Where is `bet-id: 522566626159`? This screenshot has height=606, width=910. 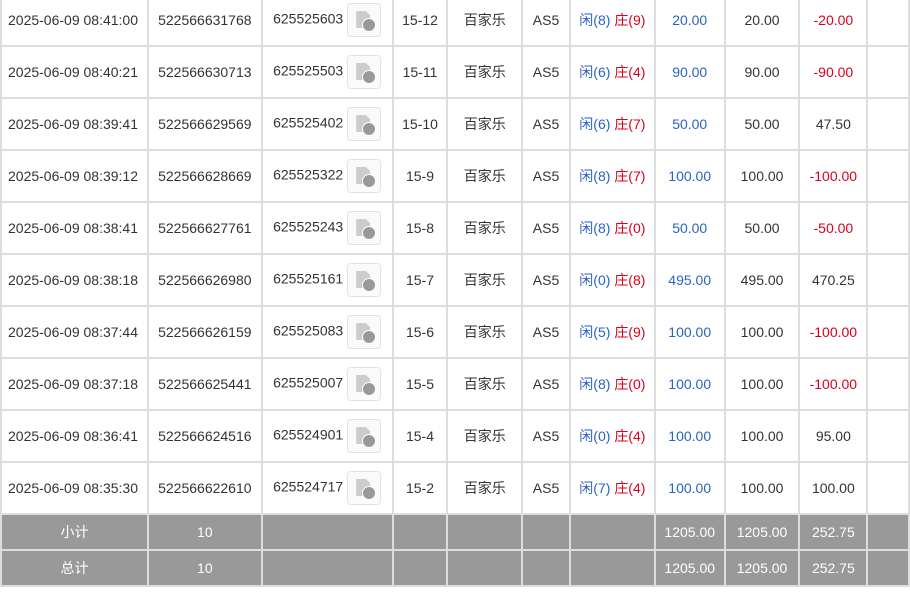 bet-id: 522566626159 is located at coordinates (204, 332).